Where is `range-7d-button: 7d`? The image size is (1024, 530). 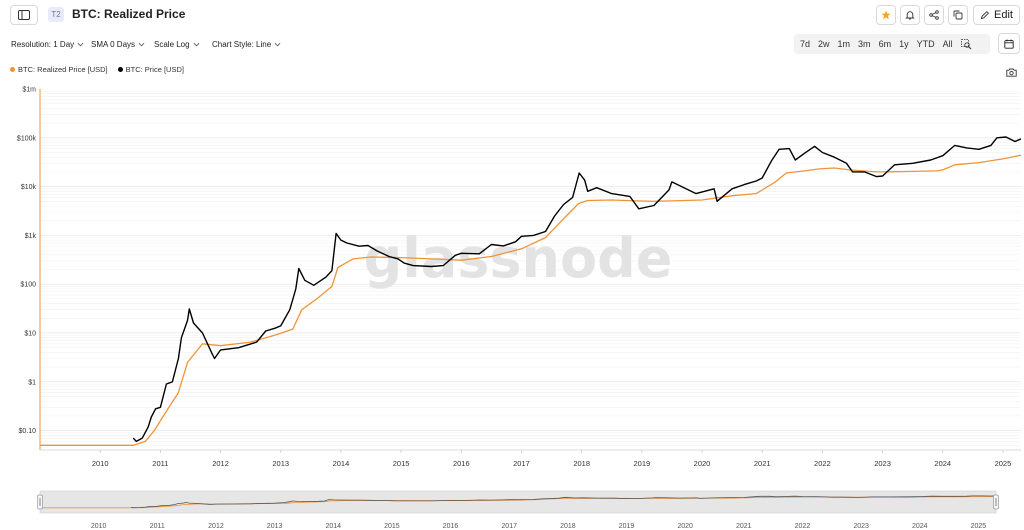
range-7d-button: 7d is located at coordinates (805, 44).